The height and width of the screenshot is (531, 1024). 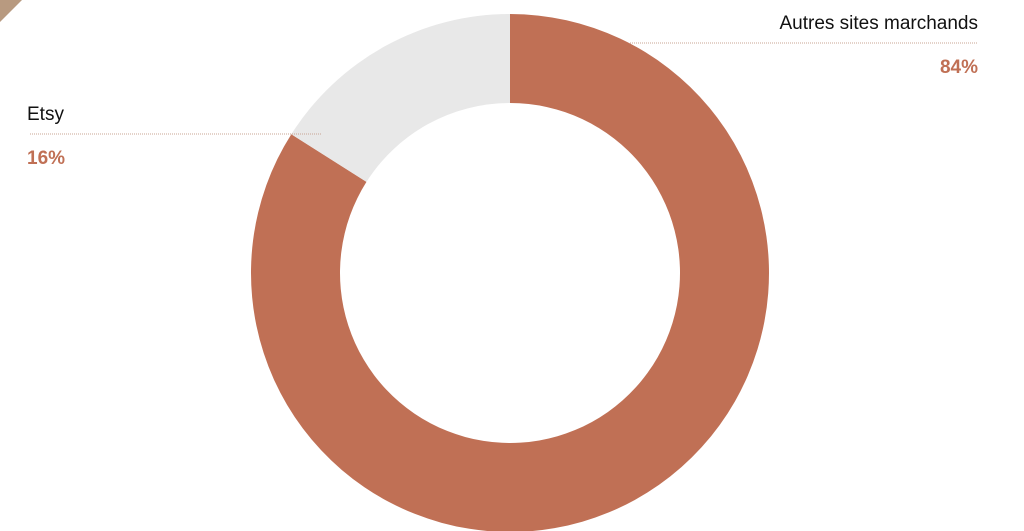 I want to click on donut-slice, so click(x=400, y=98).